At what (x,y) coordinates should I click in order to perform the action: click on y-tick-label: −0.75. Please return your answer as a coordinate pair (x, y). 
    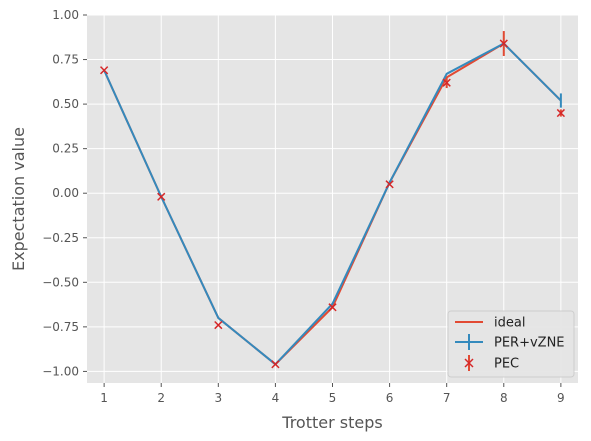
    Looking at the image, I should click on (60, 327).